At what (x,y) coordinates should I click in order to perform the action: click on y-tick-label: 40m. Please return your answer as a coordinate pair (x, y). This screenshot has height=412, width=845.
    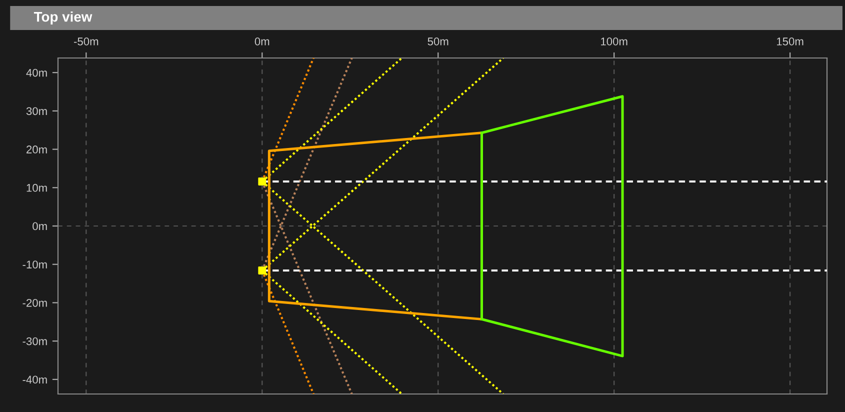
    Looking at the image, I should click on (36, 72).